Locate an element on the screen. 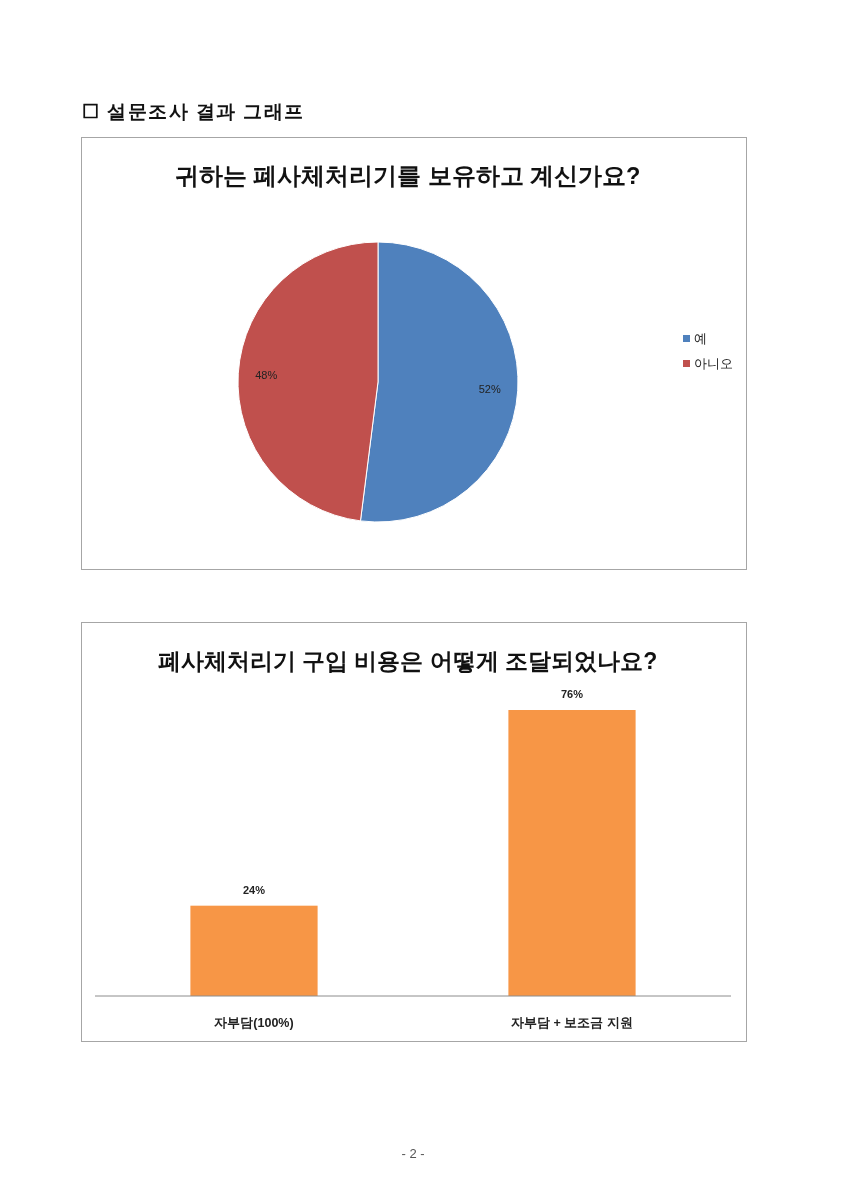 The height and width of the screenshot is (1200, 848). data-label: 52% is located at coordinates (489, 389).